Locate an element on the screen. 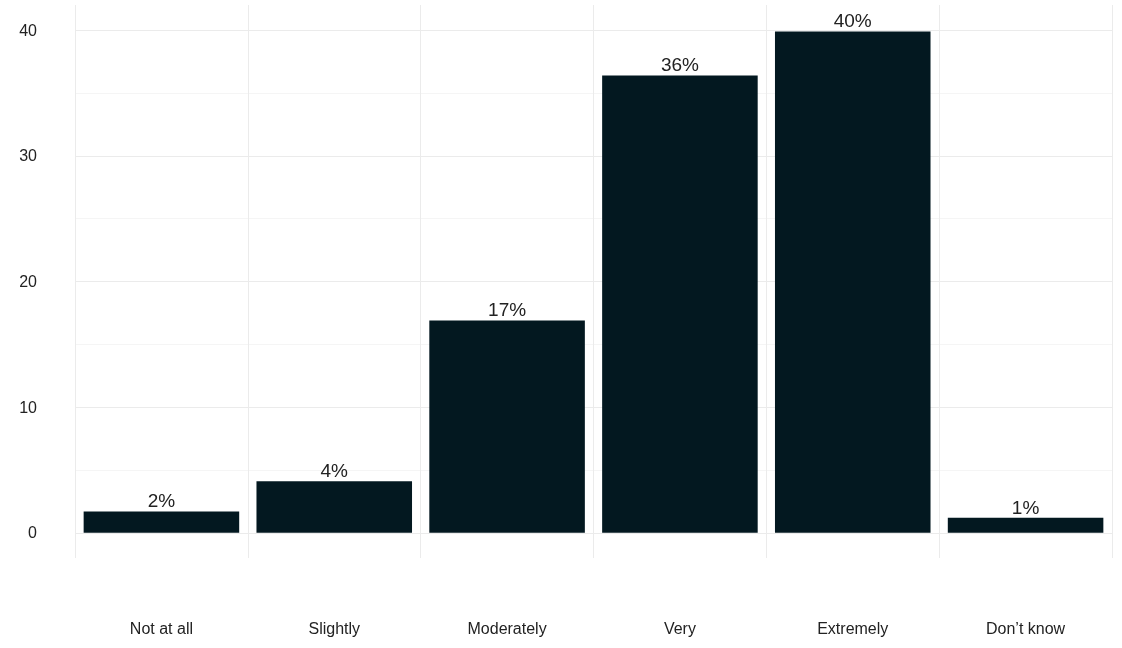 The image size is (1122, 648). x-tick-label: Very is located at coordinates (679, 628).